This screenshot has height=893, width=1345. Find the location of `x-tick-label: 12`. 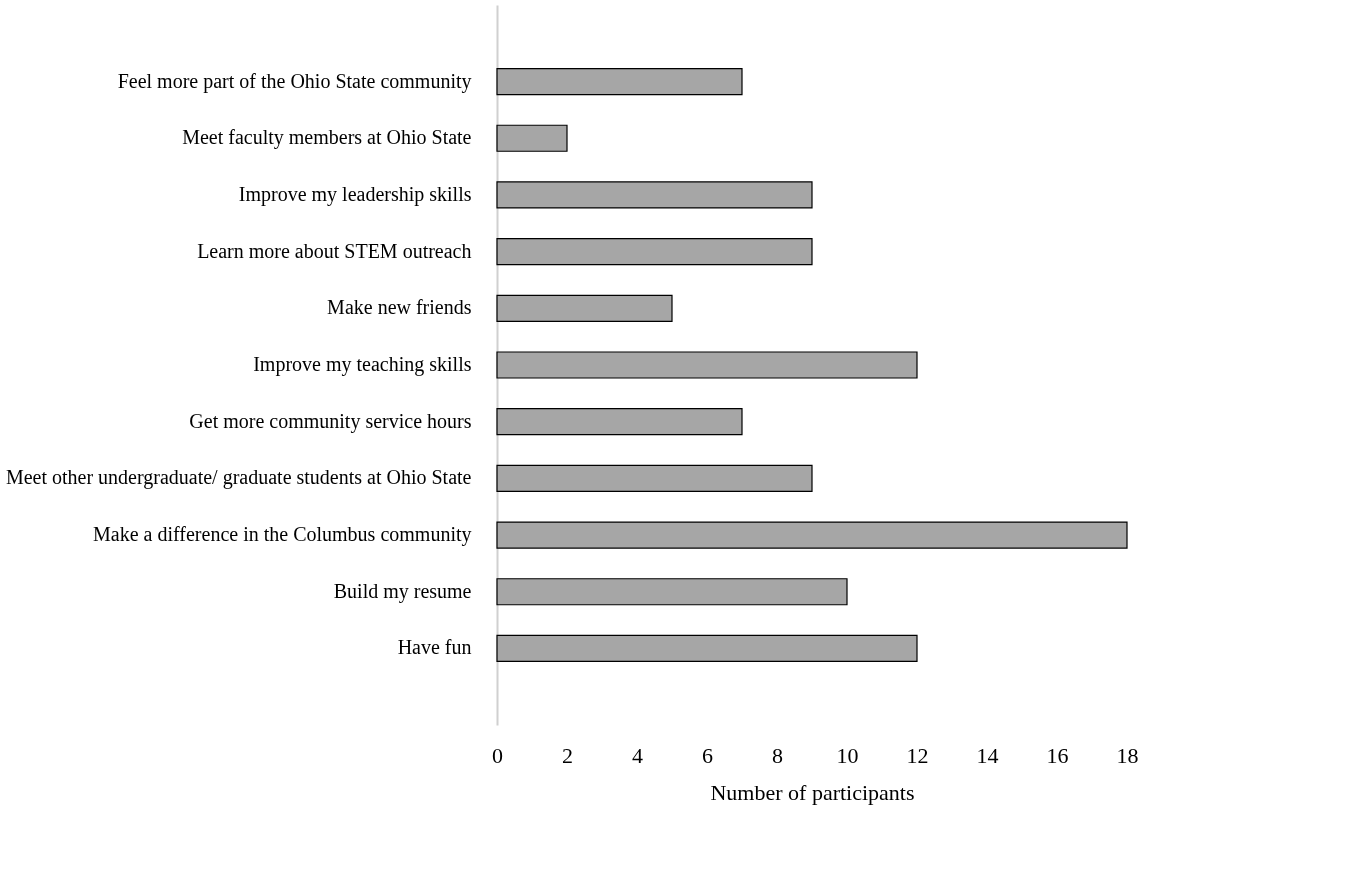

x-tick-label: 12 is located at coordinates (917, 755).